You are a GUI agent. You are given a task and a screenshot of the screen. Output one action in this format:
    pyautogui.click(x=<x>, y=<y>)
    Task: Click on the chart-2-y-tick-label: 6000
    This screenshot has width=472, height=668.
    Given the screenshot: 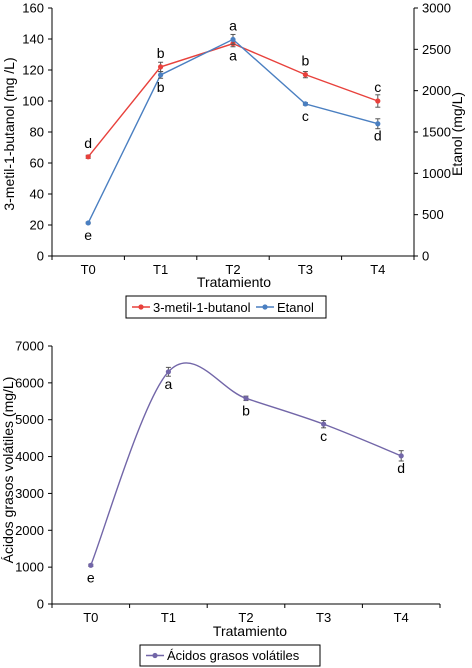 What is the action you would take?
    pyautogui.click(x=29, y=382)
    